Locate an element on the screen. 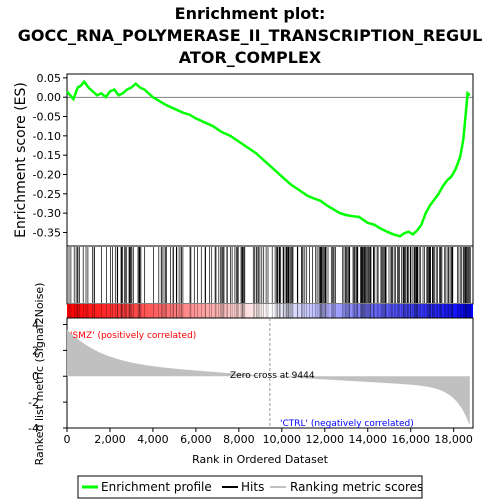  metric-y-tick-label: -2 is located at coordinates (33, 402).